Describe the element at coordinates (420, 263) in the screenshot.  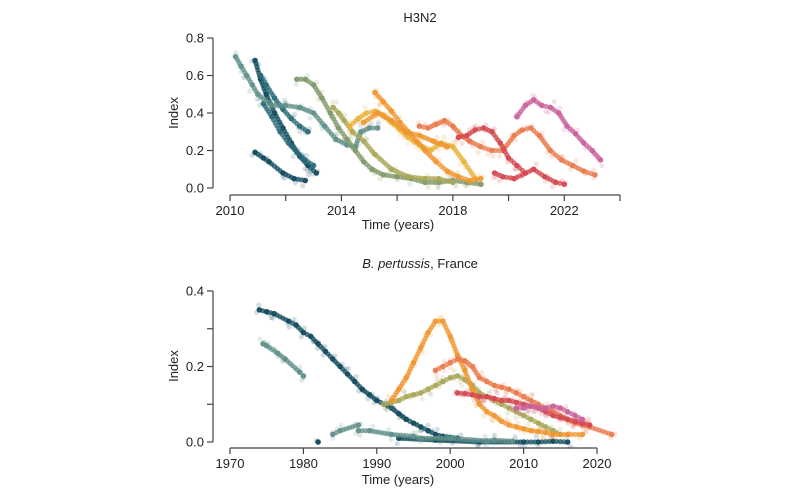
I see `chart-title: B. pertussis, France` at that location.